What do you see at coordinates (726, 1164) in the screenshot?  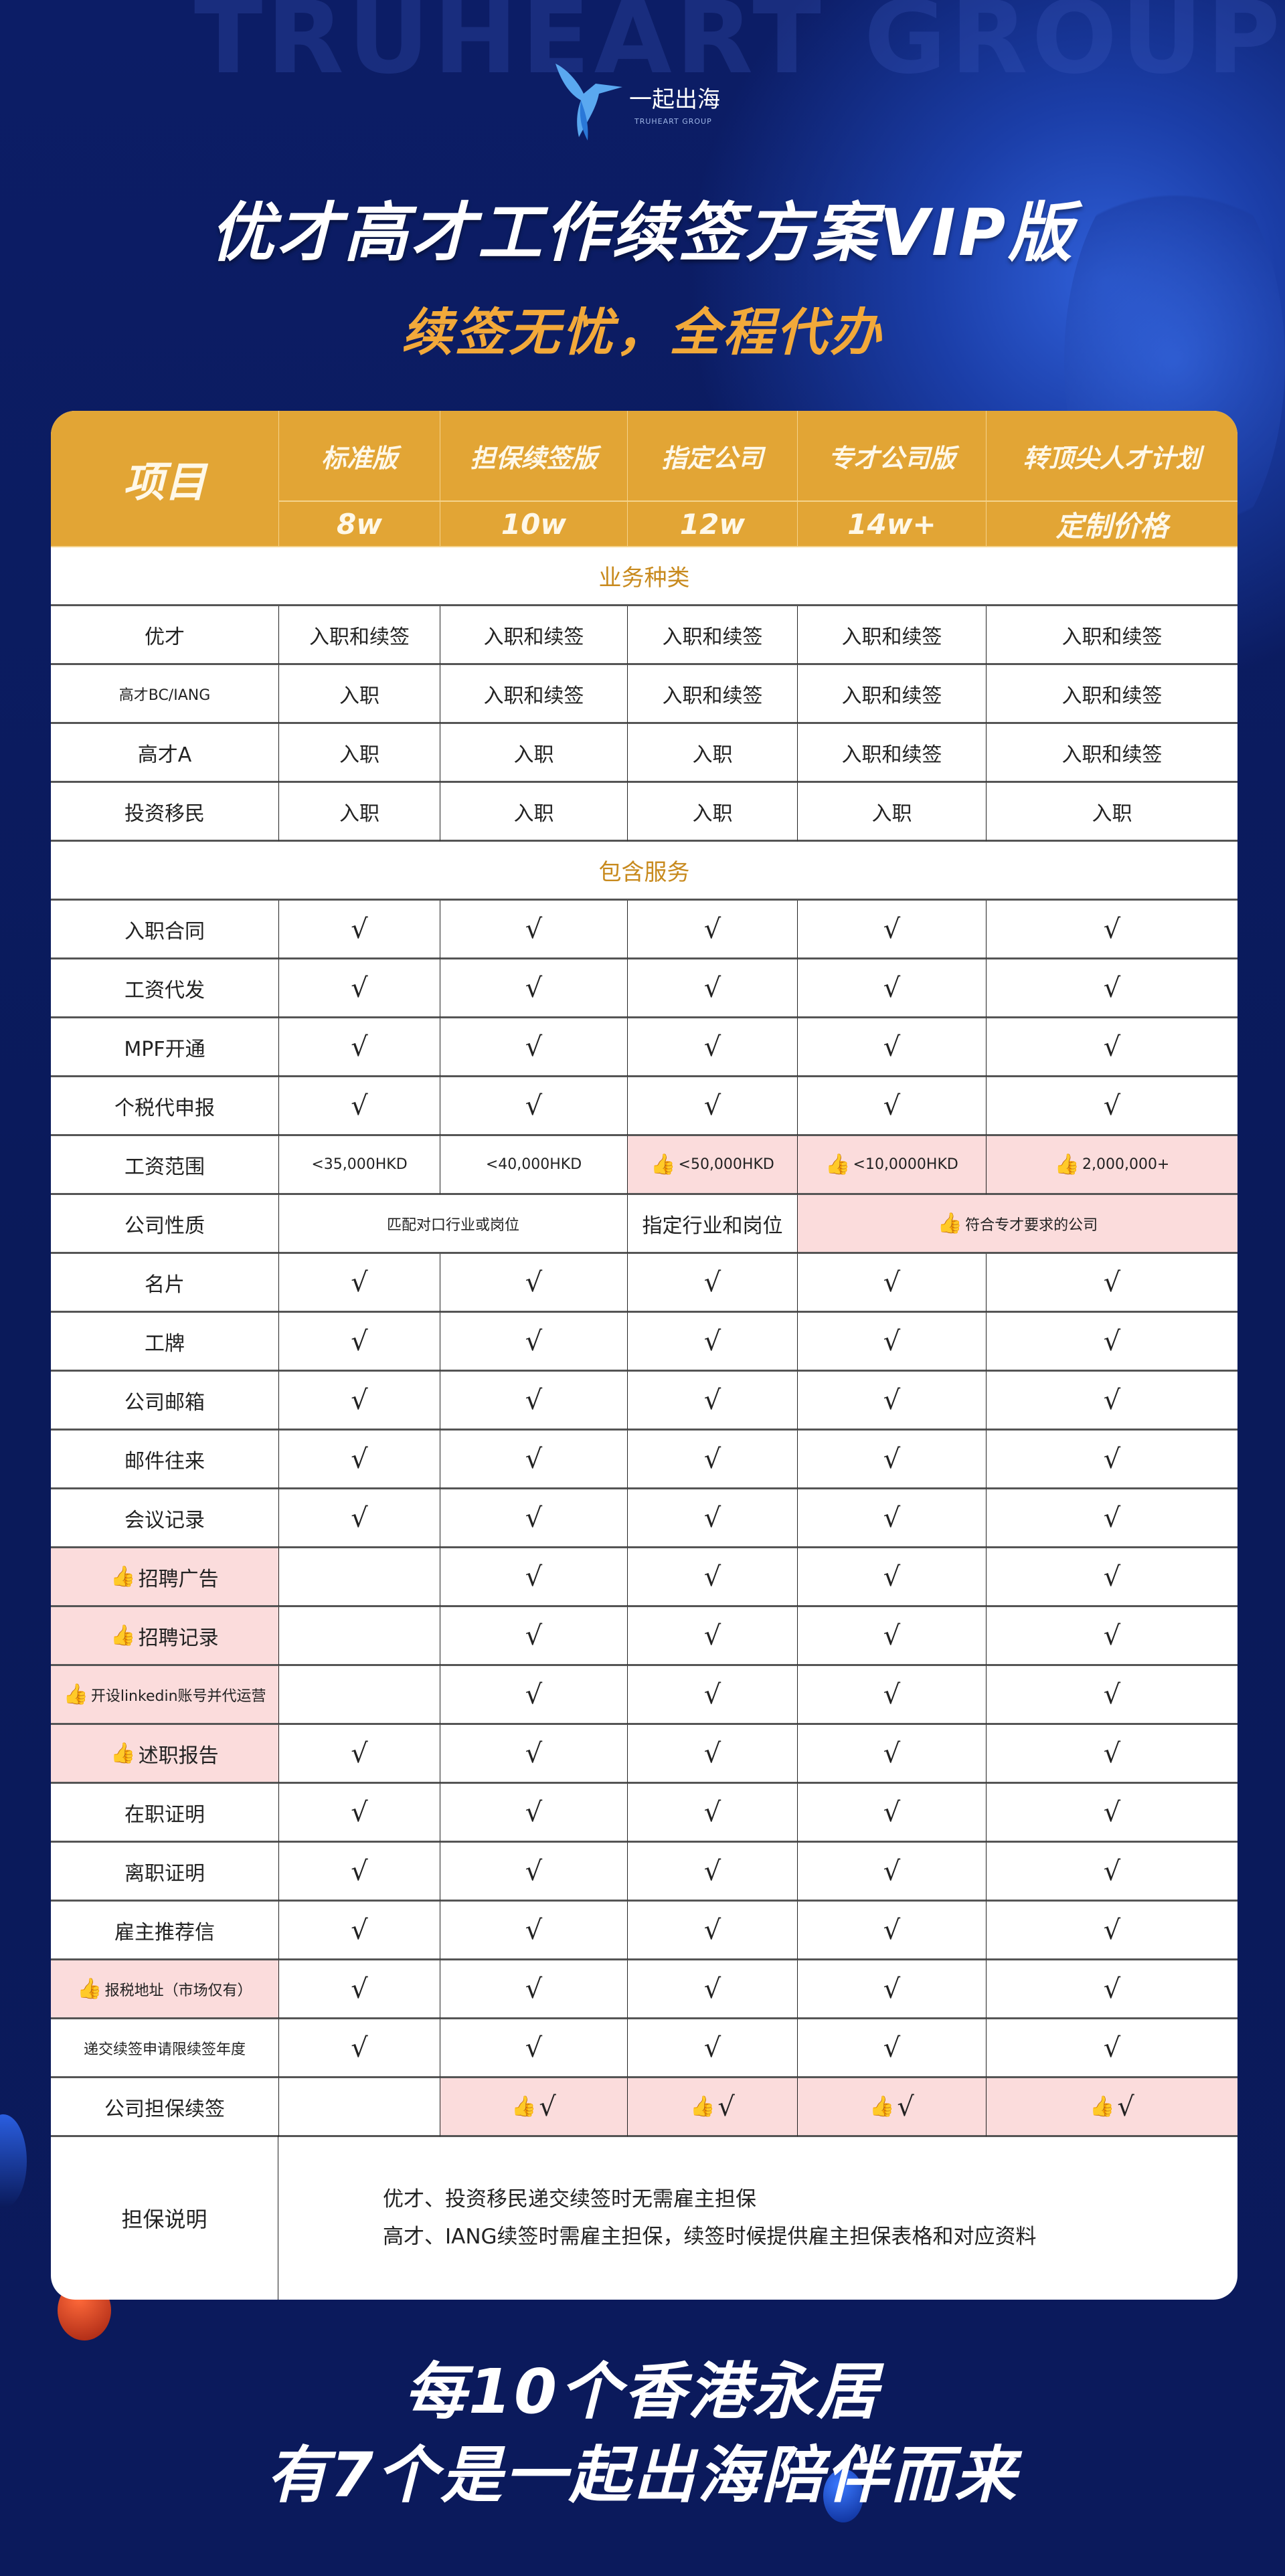 I see `table-cell-text: <50,000HKD` at bounding box center [726, 1164].